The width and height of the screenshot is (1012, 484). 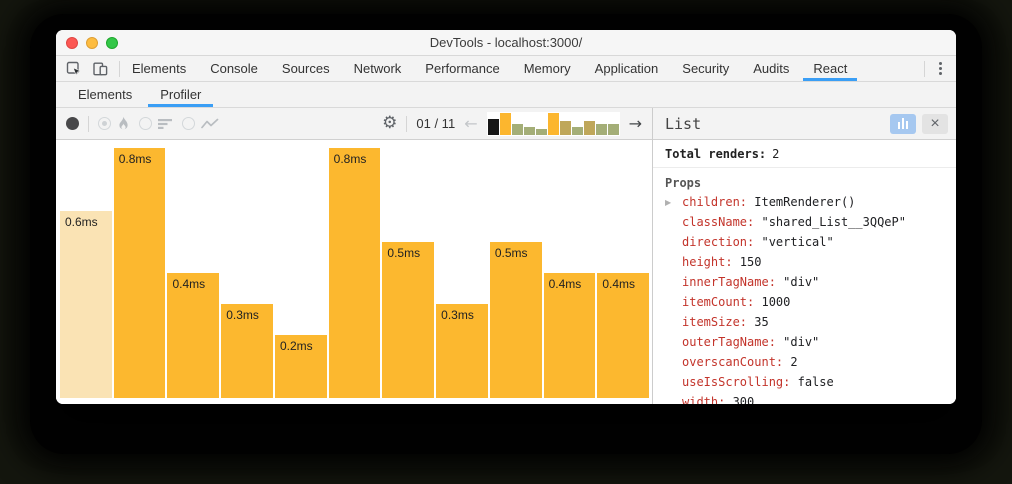 What do you see at coordinates (74, 69) in the screenshot?
I see `inspect-element-icon` at bounding box center [74, 69].